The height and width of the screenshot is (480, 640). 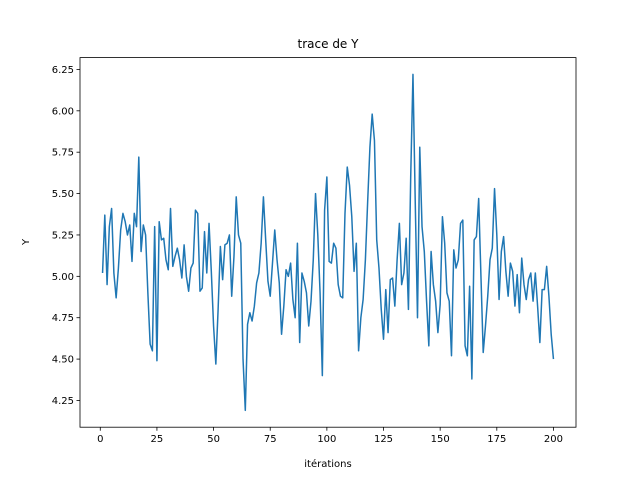 I want to click on x-tick-label: 150, so click(x=440, y=439).